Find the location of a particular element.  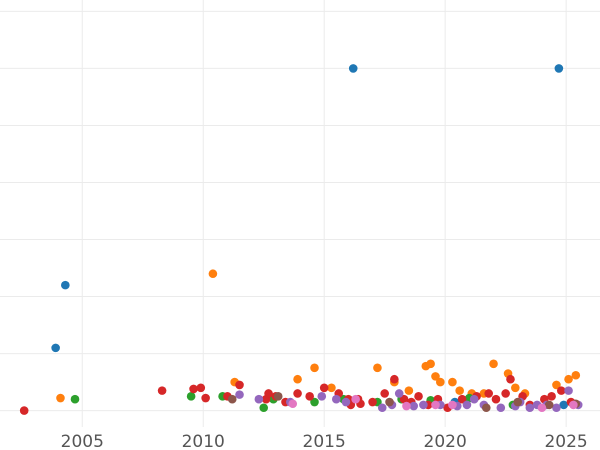

x-axis-tick-labels: 2005 2010 2015 2020 2025 is located at coordinates (324, 441).